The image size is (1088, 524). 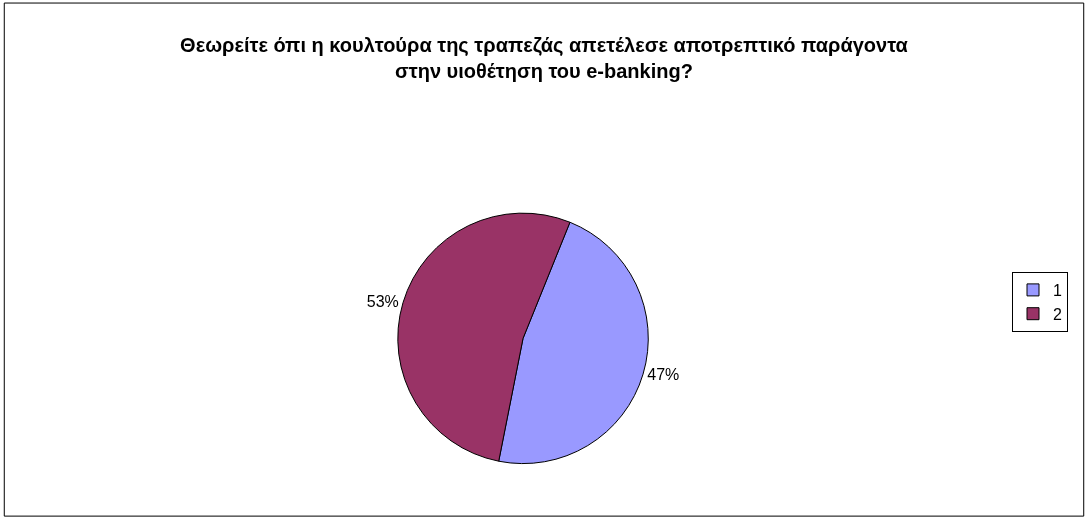 What do you see at coordinates (544, 58) in the screenshot?
I see `chart-title: Θεωρείτε όπι η κουλτούρα της τραπεζάς απετέλεσε αποτρεπτικό παράγοντα στην υιοθέτηση του e-banking?` at bounding box center [544, 58].